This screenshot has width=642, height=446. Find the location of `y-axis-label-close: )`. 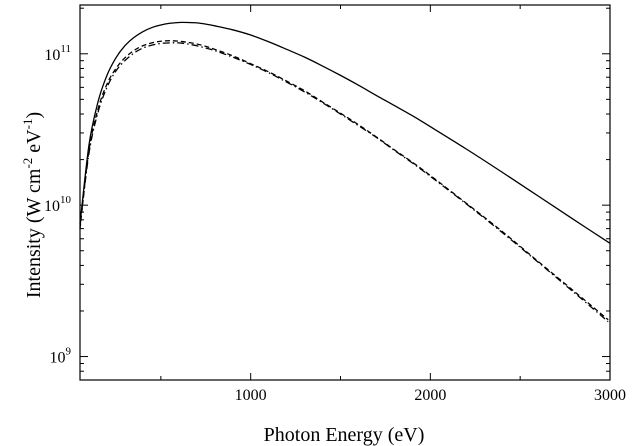

y-axis-label-close: ) is located at coordinates (34, 115).